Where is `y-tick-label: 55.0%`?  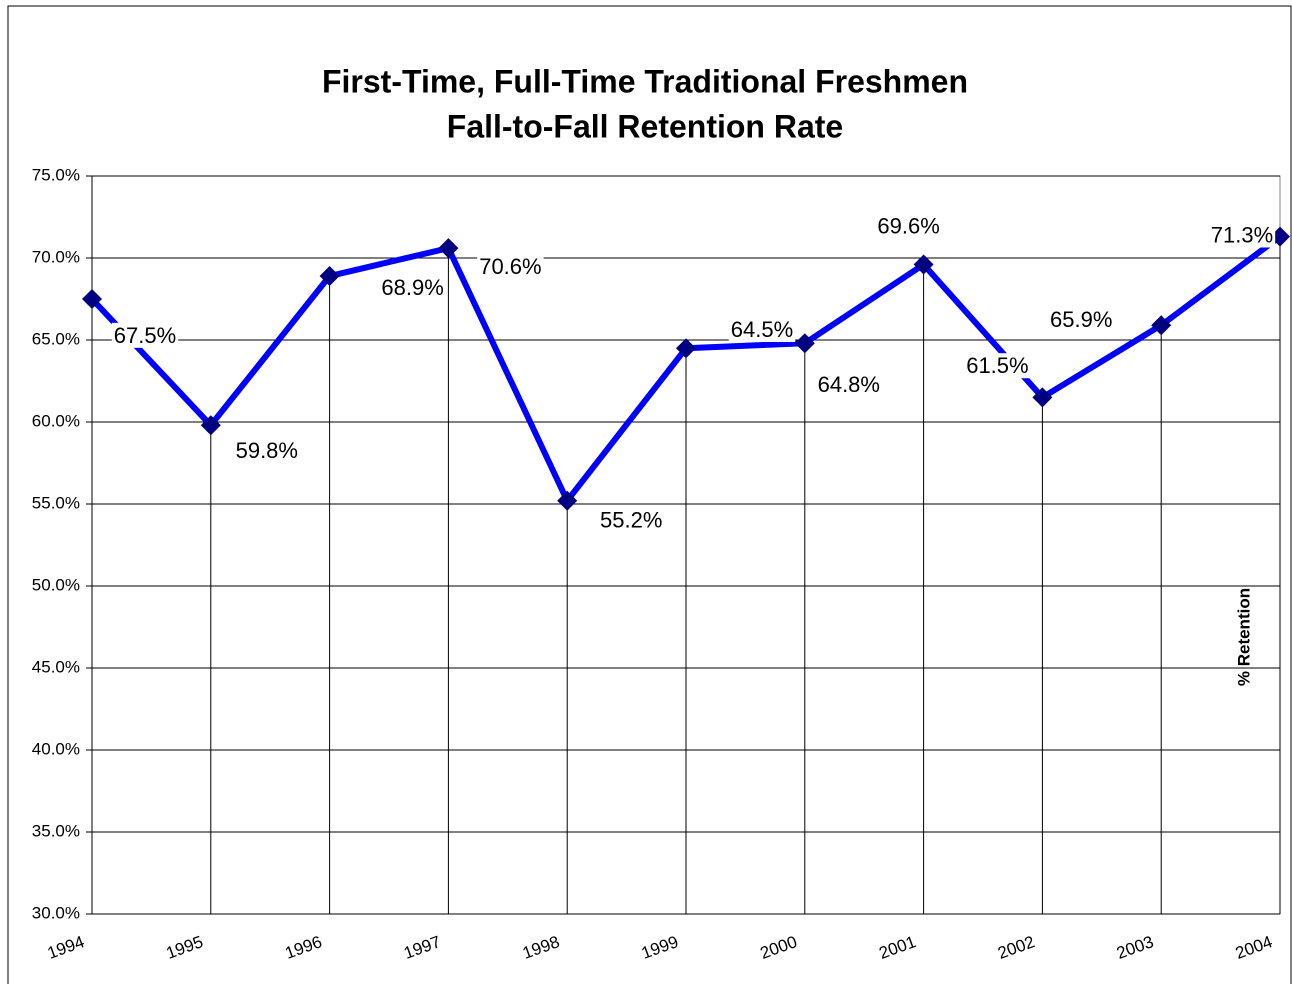 y-tick-label: 55.0% is located at coordinates (56, 502).